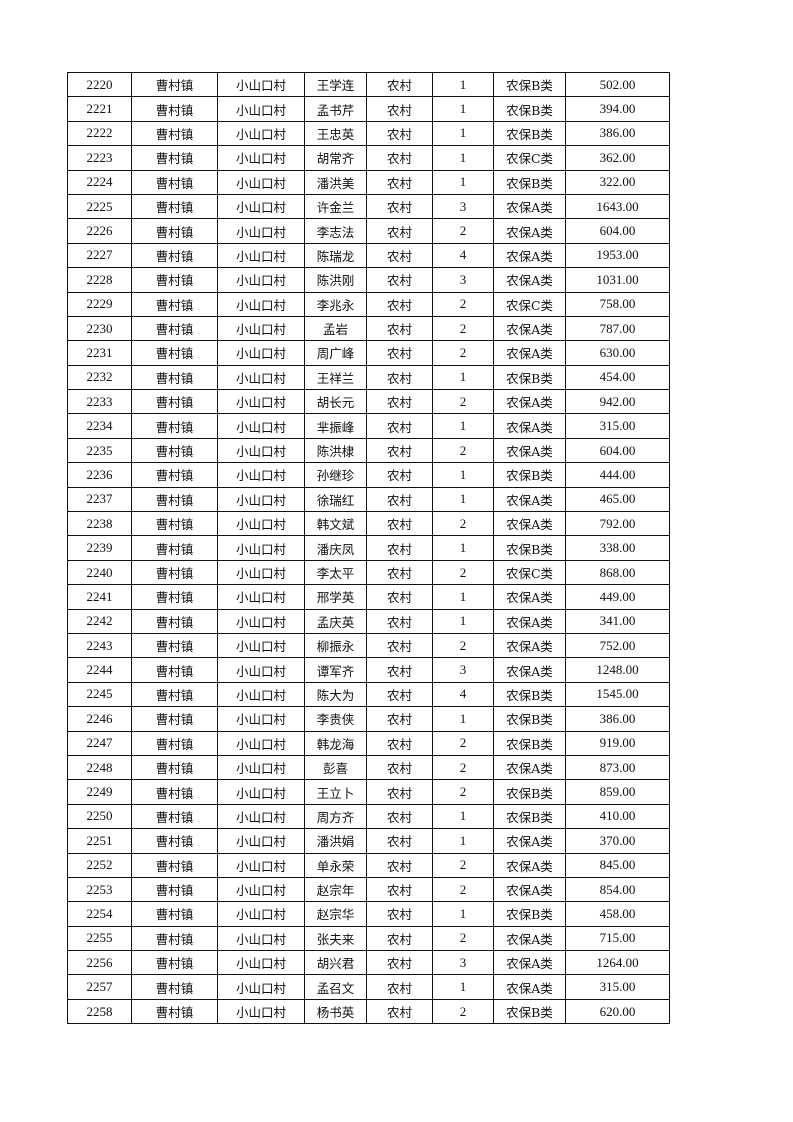  What do you see at coordinates (617, 182) in the screenshot?
I see `amount-cell: 322.00` at bounding box center [617, 182].